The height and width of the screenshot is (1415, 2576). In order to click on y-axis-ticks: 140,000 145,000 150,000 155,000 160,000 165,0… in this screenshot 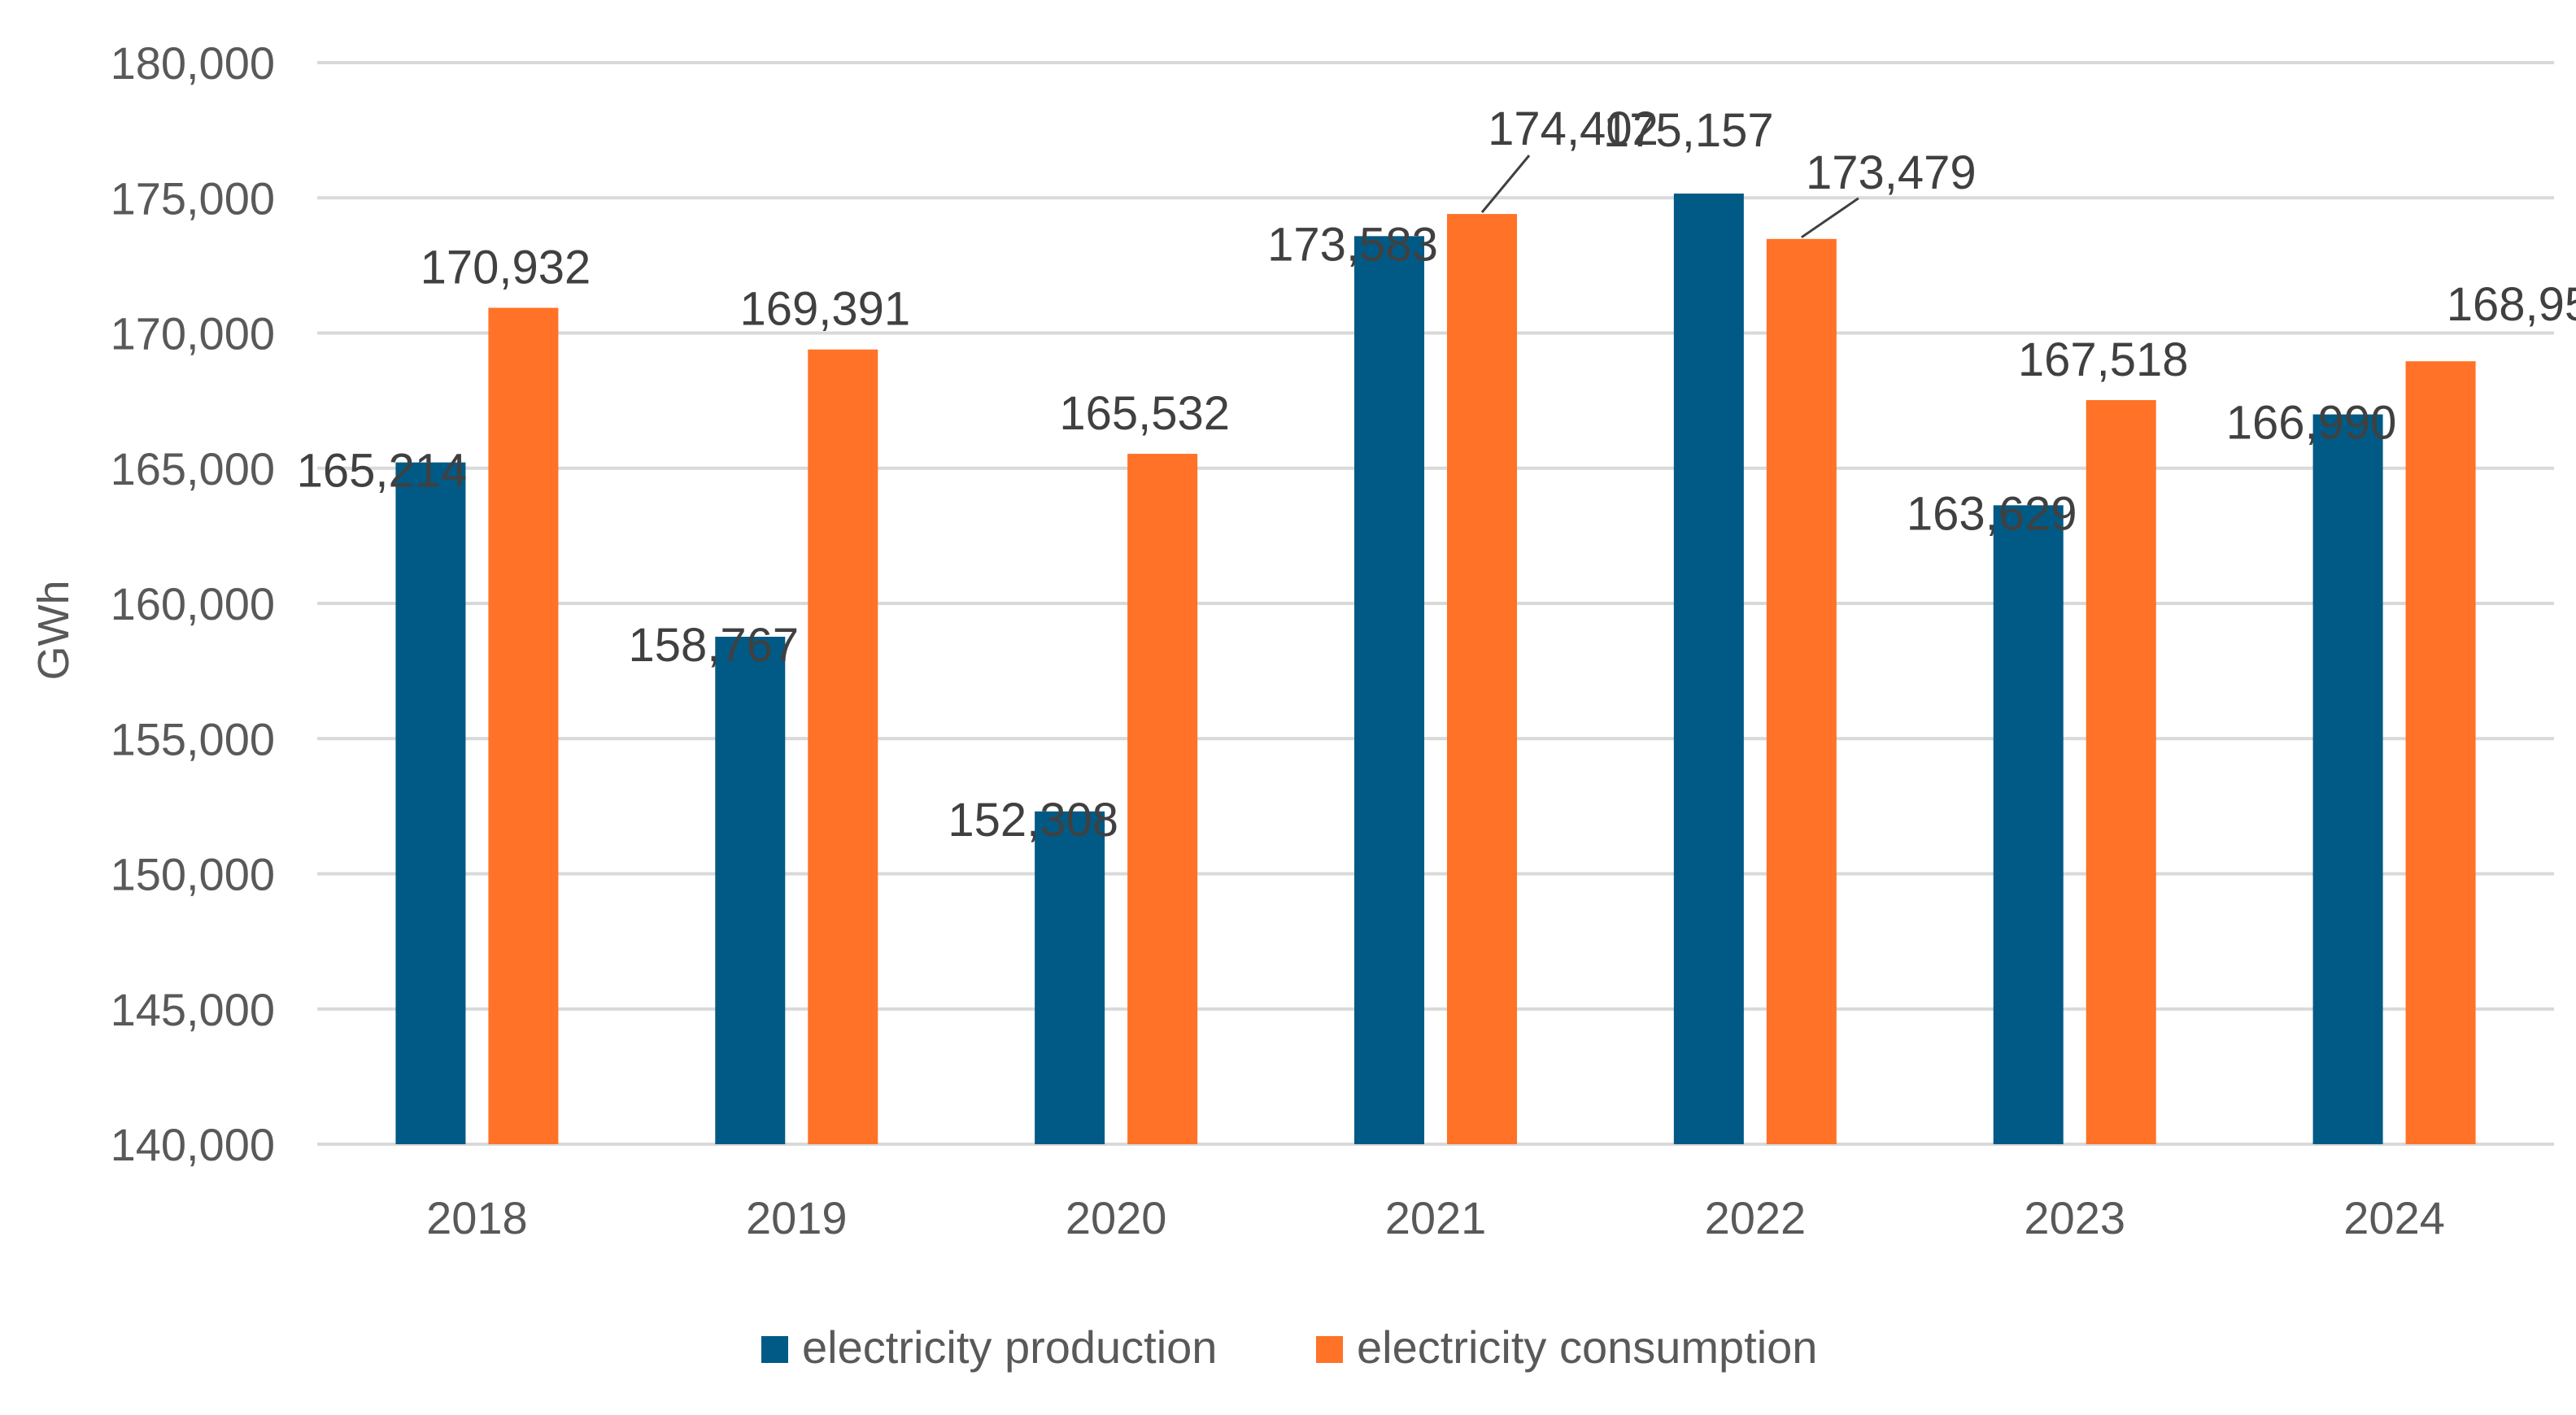, I will do `click(193, 603)`.